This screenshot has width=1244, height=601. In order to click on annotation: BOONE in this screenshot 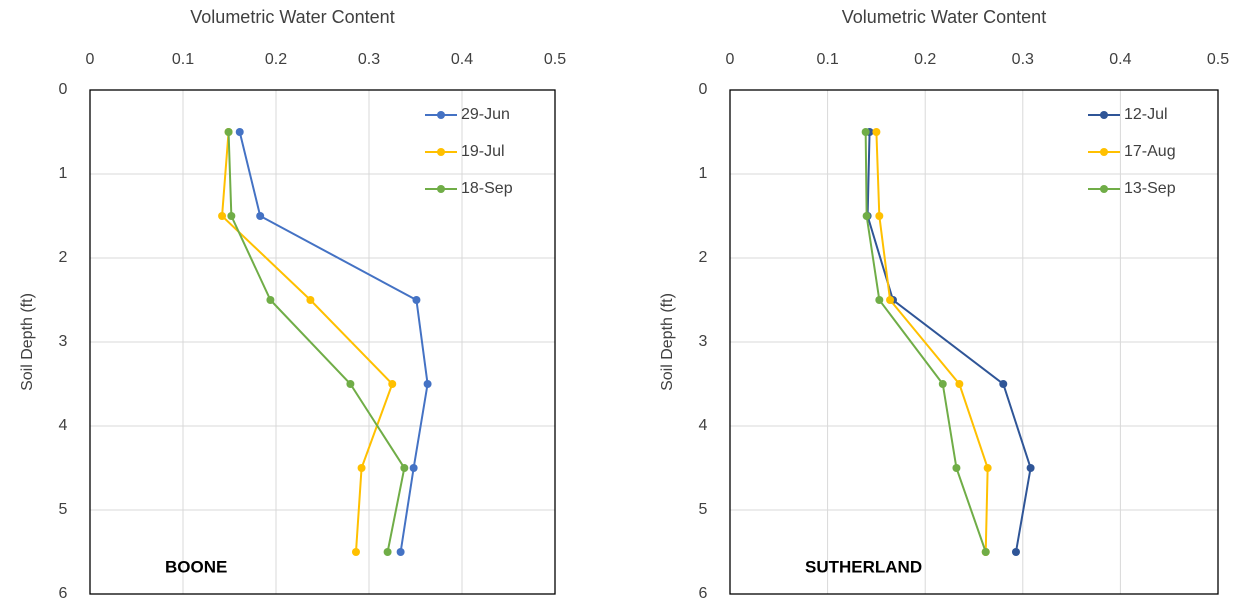, I will do `click(196, 566)`.